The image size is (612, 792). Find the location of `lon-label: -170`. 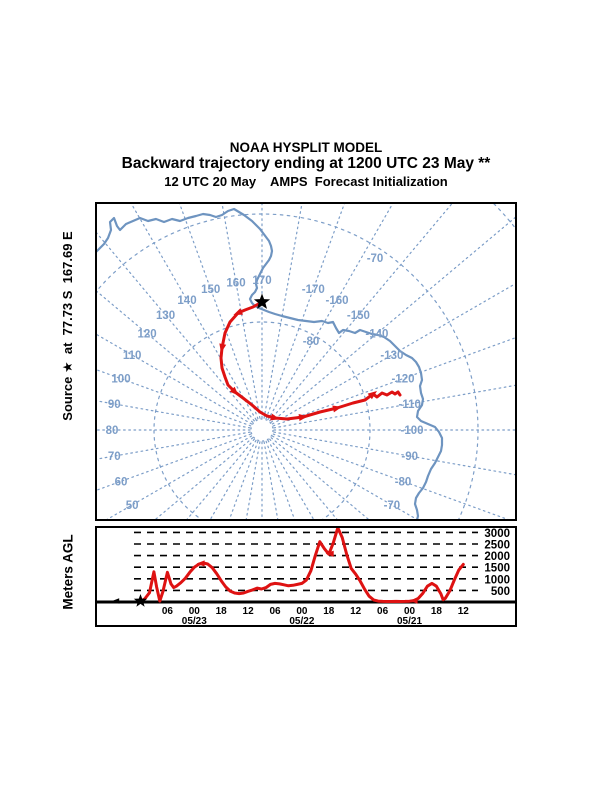

lon-label: -170 is located at coordinates (313, 290).